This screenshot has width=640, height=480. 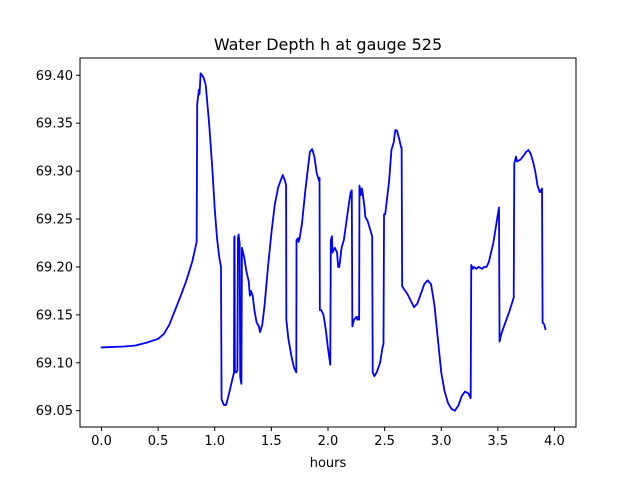 What do you see at coordinates (384, 441) in the screenshot?
I see `x-tick-label: 2.5` at bounding box center [384, 441].